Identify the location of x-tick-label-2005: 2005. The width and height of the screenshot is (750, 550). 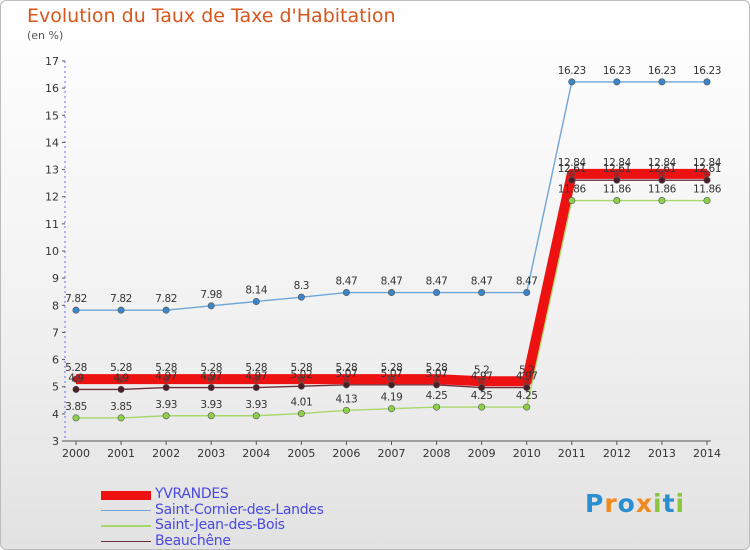
(301, 453).